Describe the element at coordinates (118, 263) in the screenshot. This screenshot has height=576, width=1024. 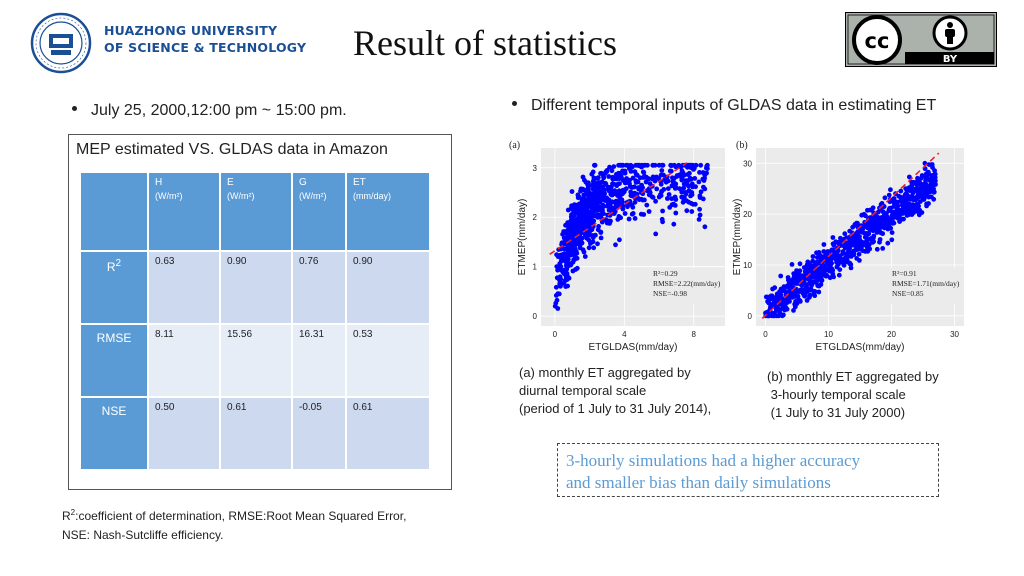
I see `row-label-superscript: 2` at that location.